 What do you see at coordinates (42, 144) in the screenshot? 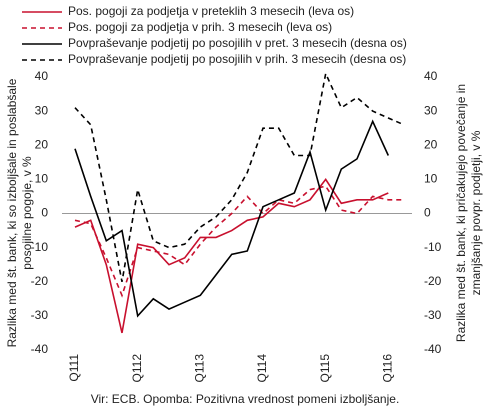
I see `y-tick-label: 20` at bounding box center [42, 144].